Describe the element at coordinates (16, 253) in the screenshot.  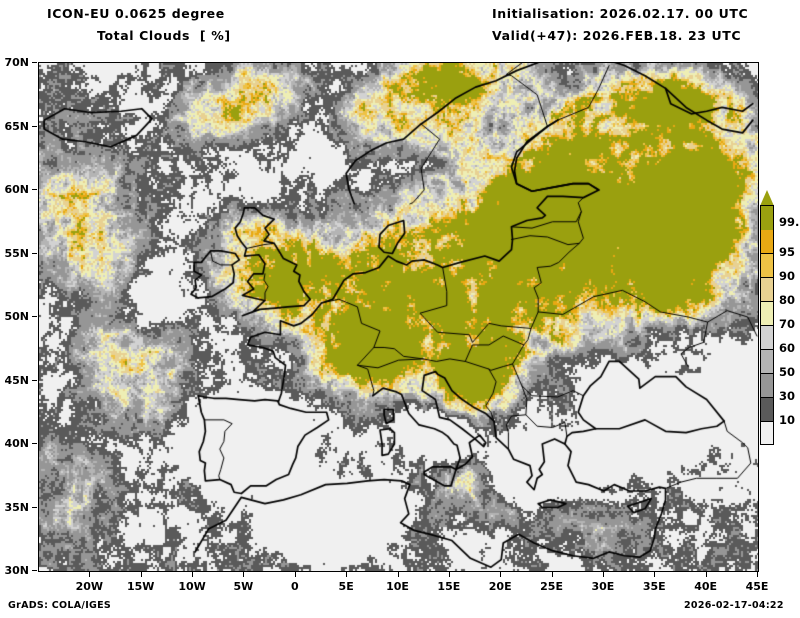
I see `y-axis-label: 55N` at that location.